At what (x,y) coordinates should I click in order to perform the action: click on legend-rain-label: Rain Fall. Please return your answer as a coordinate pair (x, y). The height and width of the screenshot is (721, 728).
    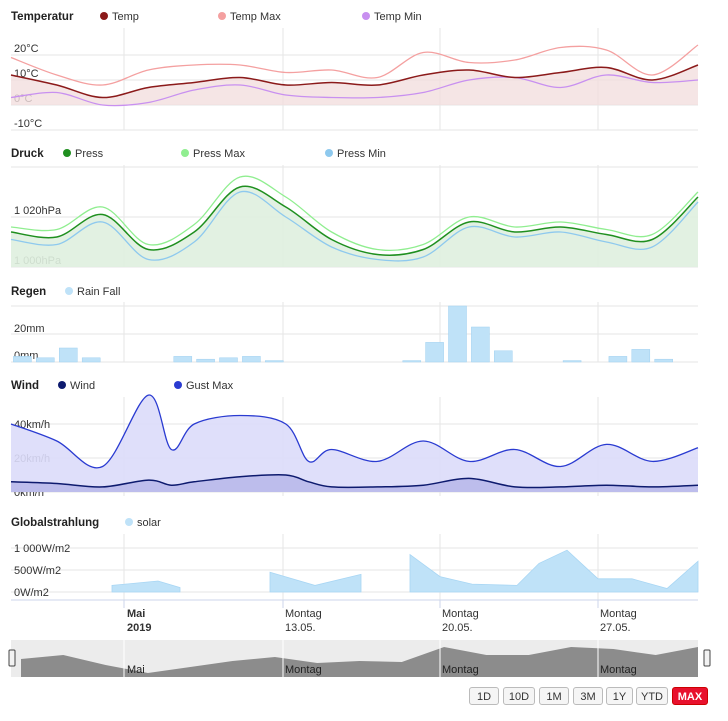
    Looking at the image, I should click on (98, 292).